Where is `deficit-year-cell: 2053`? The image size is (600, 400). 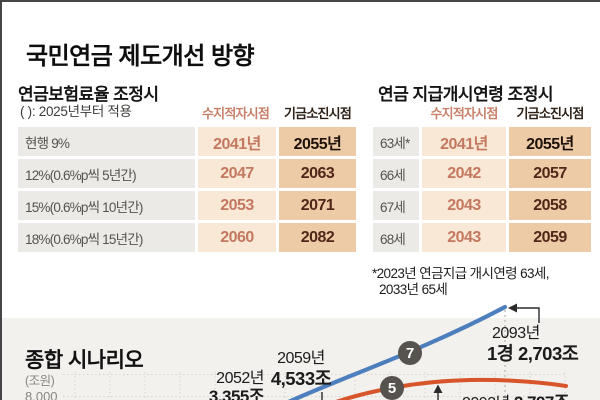
deficit-year-cell: 2053 is located at coordinates (237, 205).